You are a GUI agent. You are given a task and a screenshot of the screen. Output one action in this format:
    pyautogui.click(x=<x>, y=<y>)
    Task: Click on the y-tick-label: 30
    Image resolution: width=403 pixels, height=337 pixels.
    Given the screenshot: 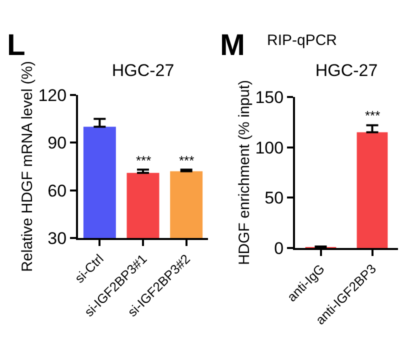 What is the action you would take?
    pyautogui.click(x=57, y=238)
    